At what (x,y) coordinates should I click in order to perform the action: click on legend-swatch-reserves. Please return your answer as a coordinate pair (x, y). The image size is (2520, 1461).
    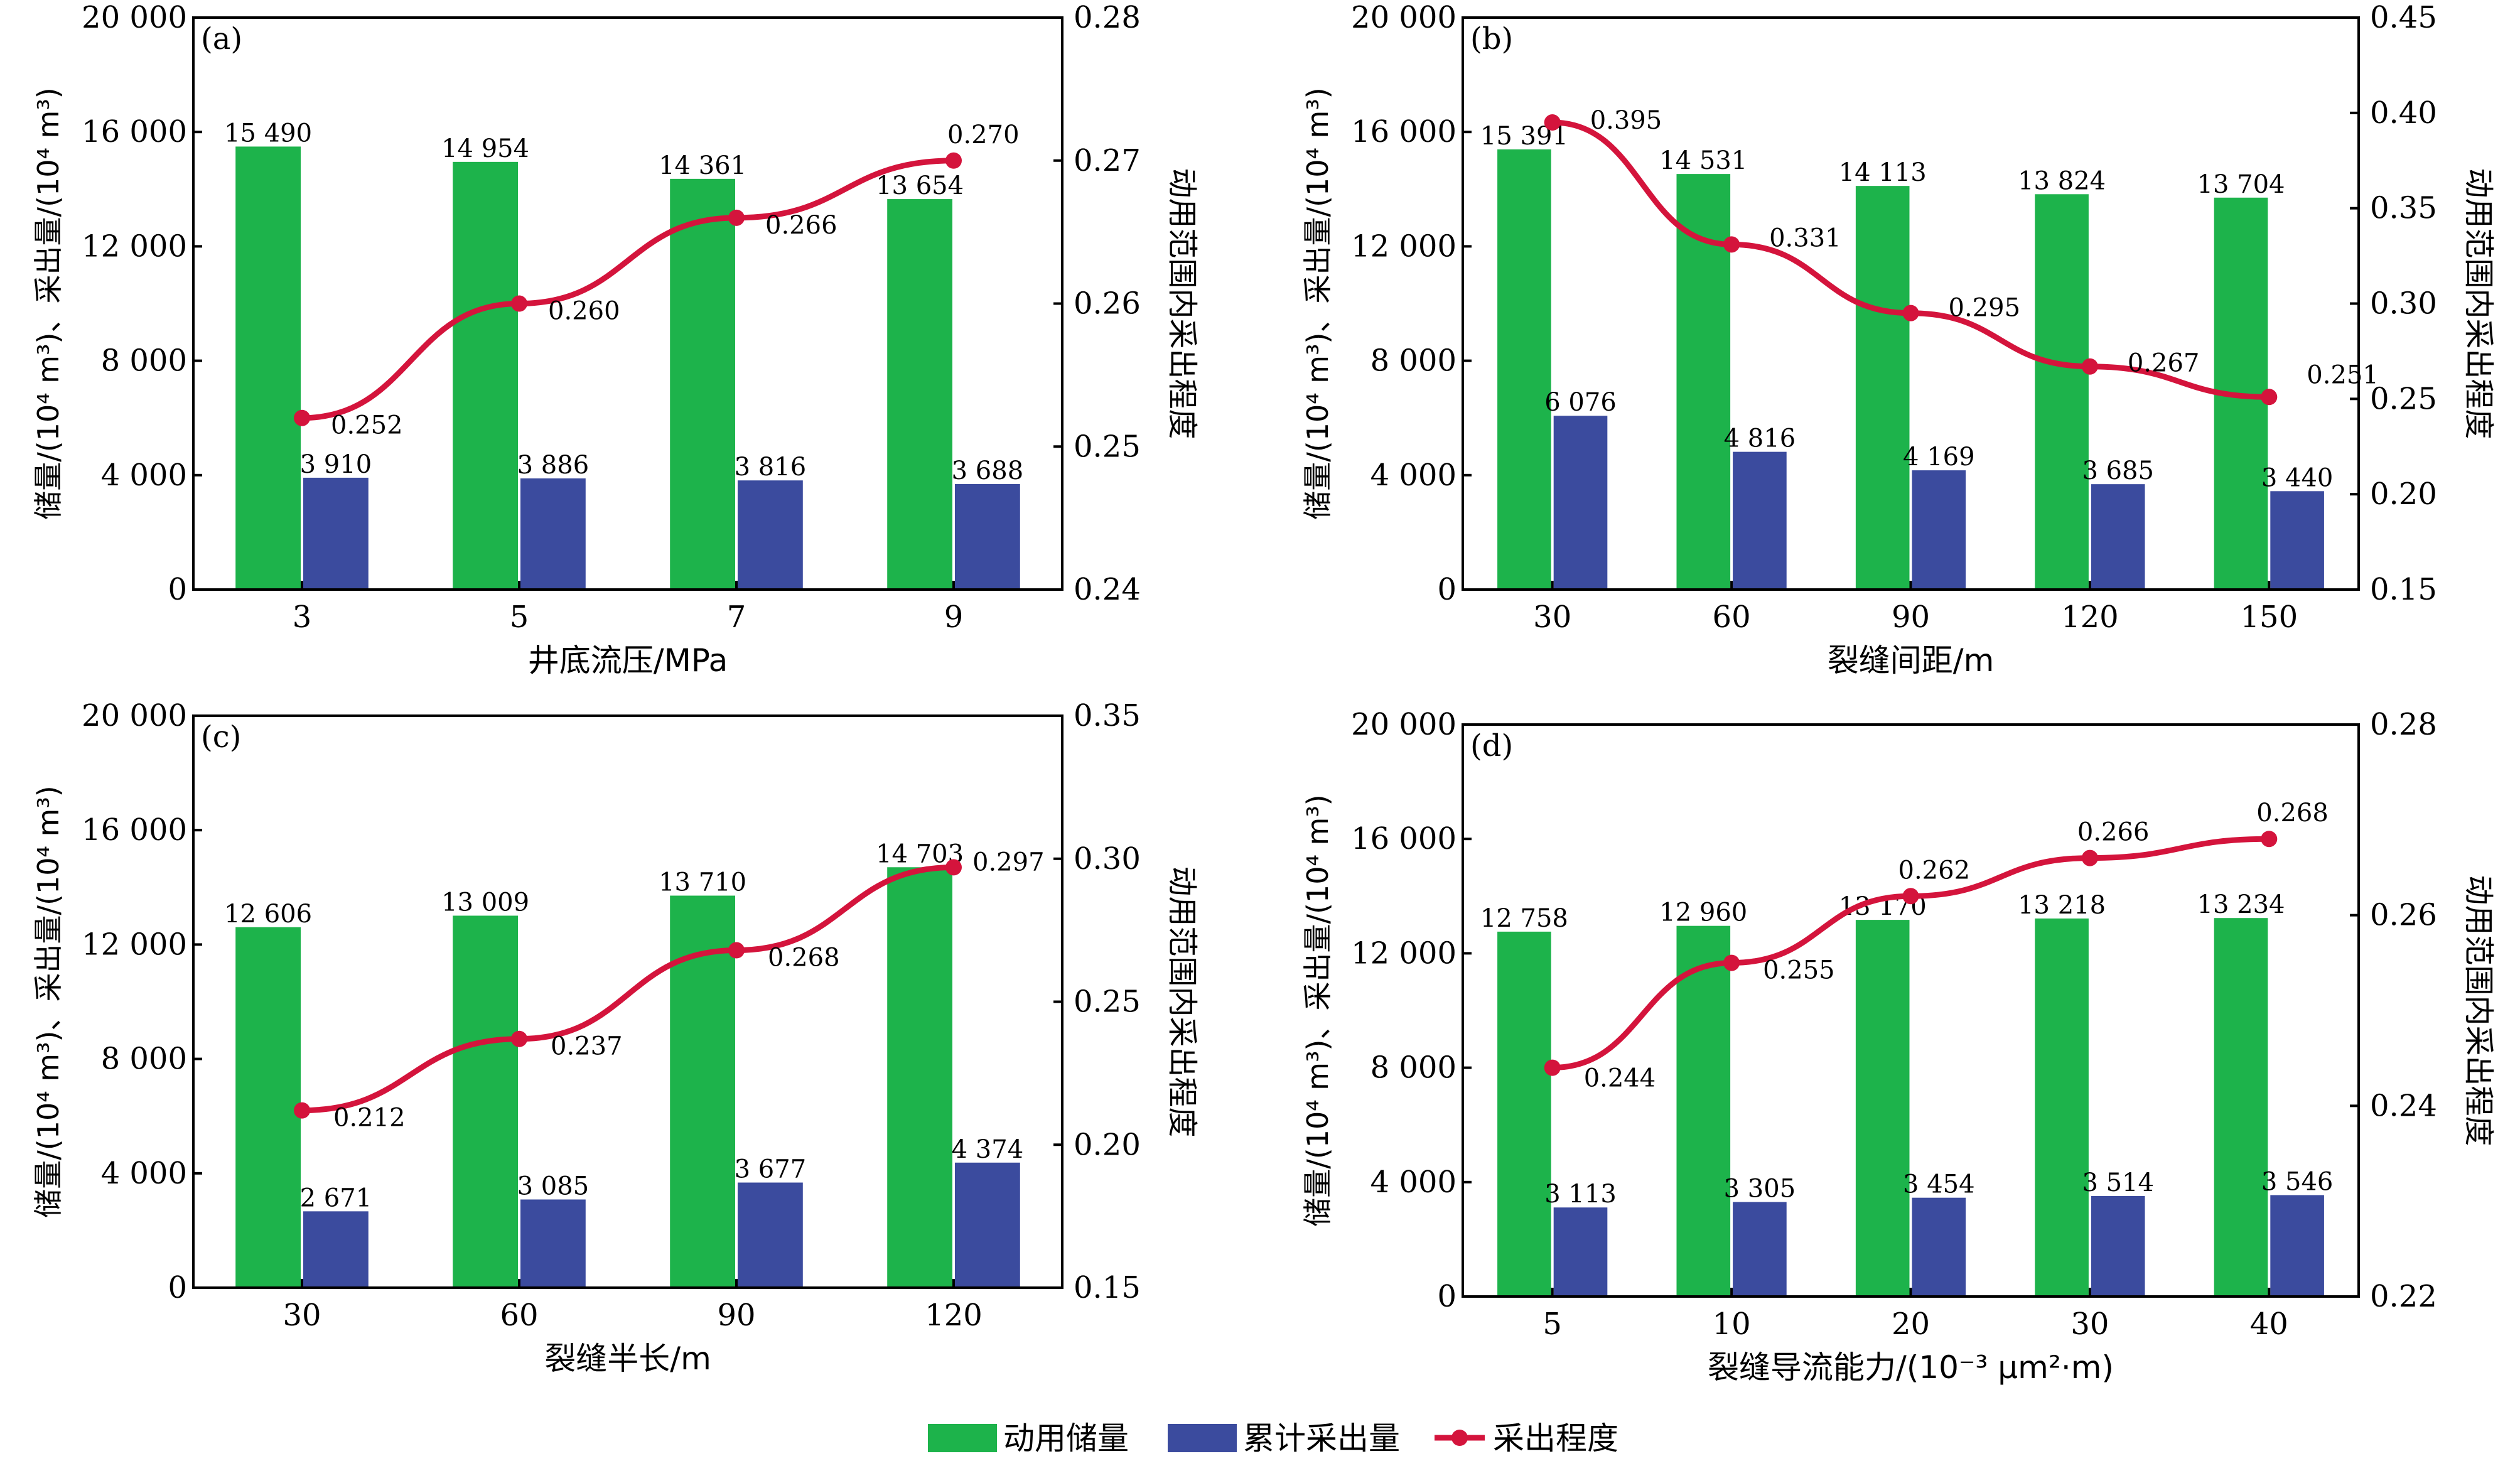
    Looking at the image, I should click on (962, 1438).